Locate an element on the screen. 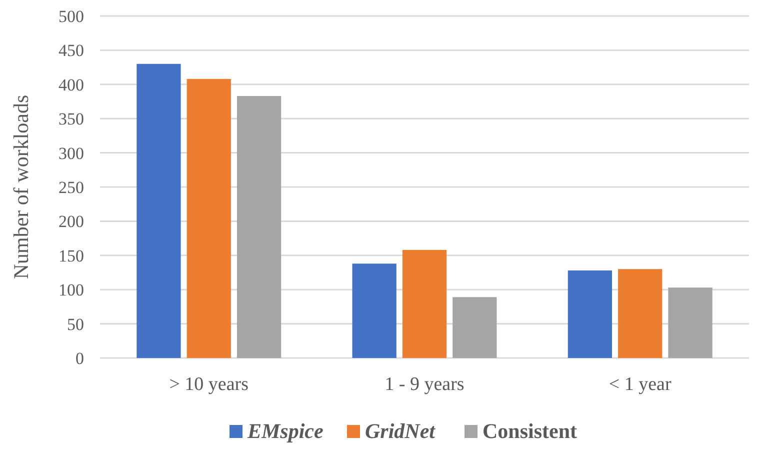  y-tick-label: 0 is located at coordinates (80, 358).